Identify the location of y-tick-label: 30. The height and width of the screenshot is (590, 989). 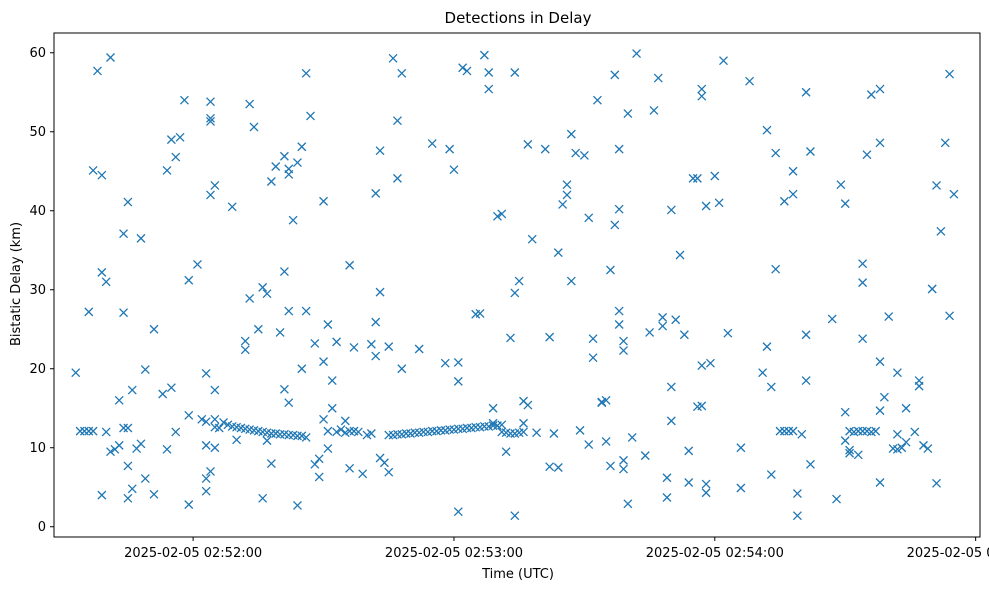
(37, 290).